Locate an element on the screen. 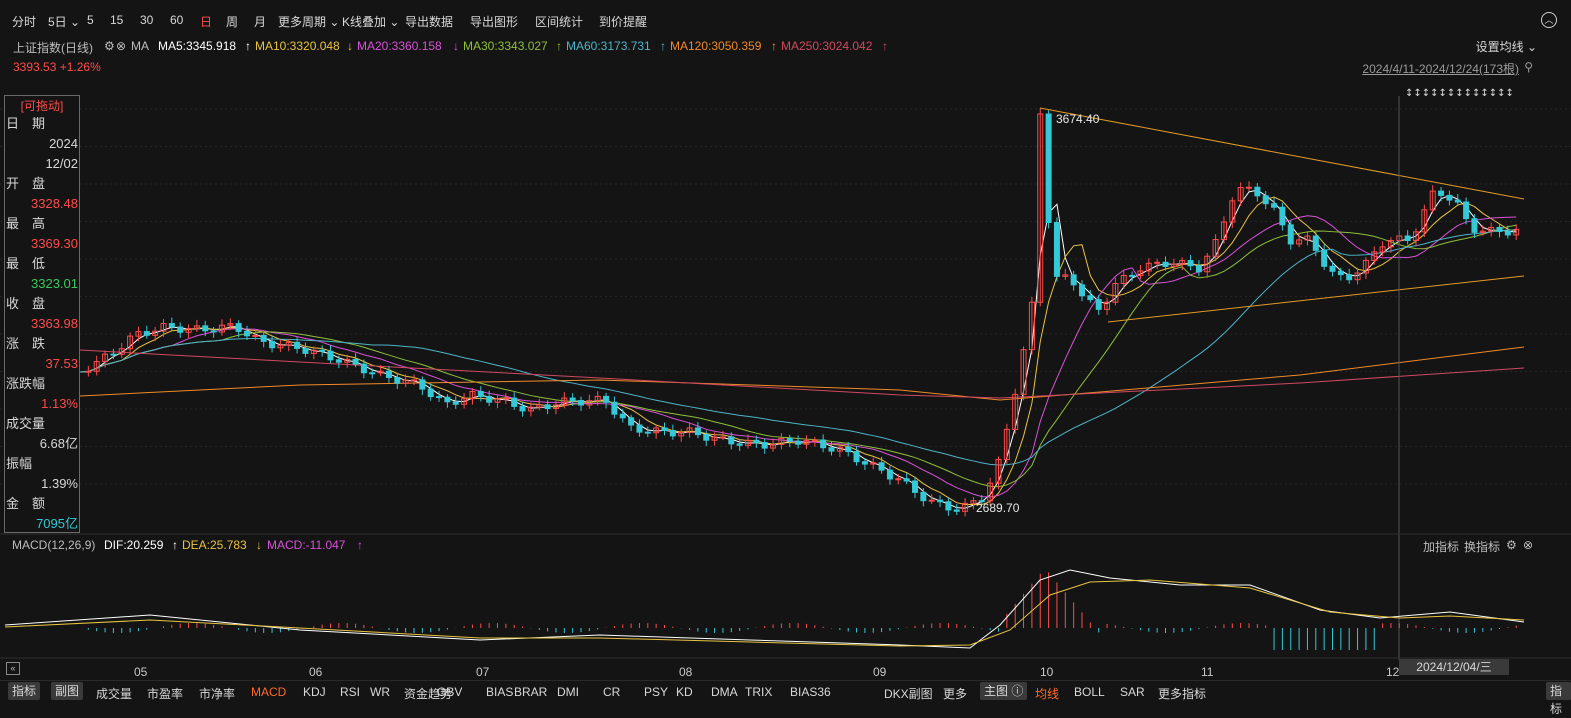  indicator-9: BIAS is located at coordinates (500, 692).